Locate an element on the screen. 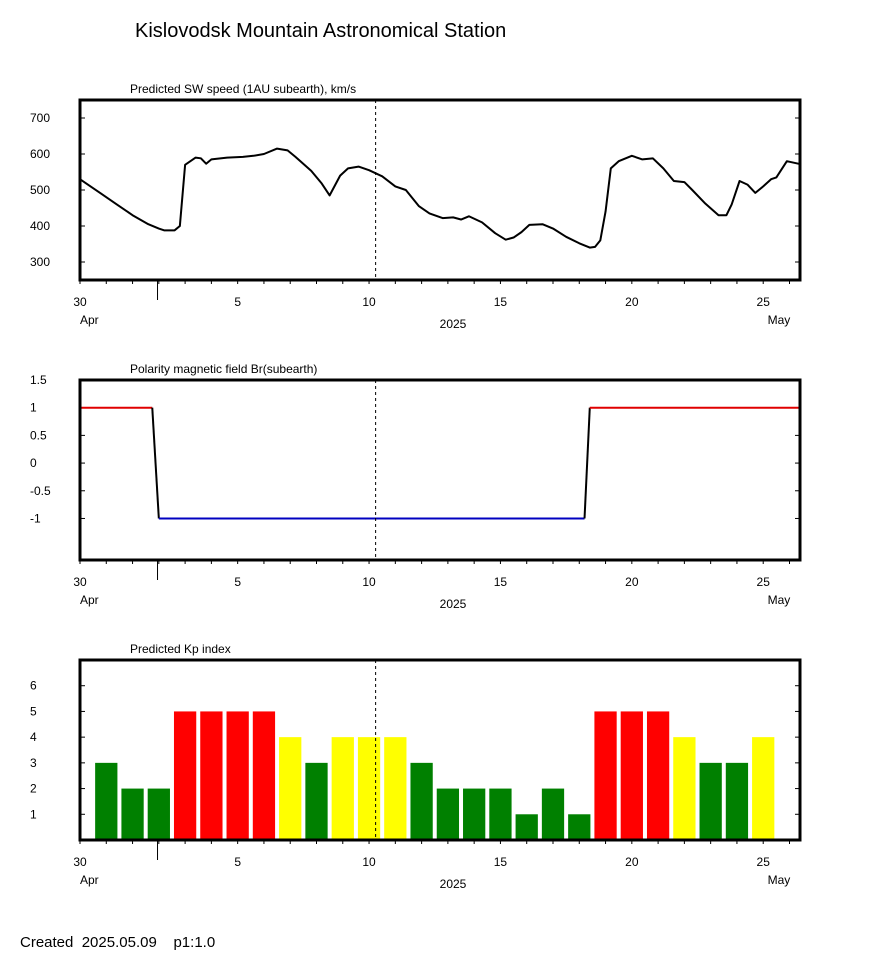 This screenshot has height=965, width=870. y-tick-label: 6 is located at coordinates (33, 686).